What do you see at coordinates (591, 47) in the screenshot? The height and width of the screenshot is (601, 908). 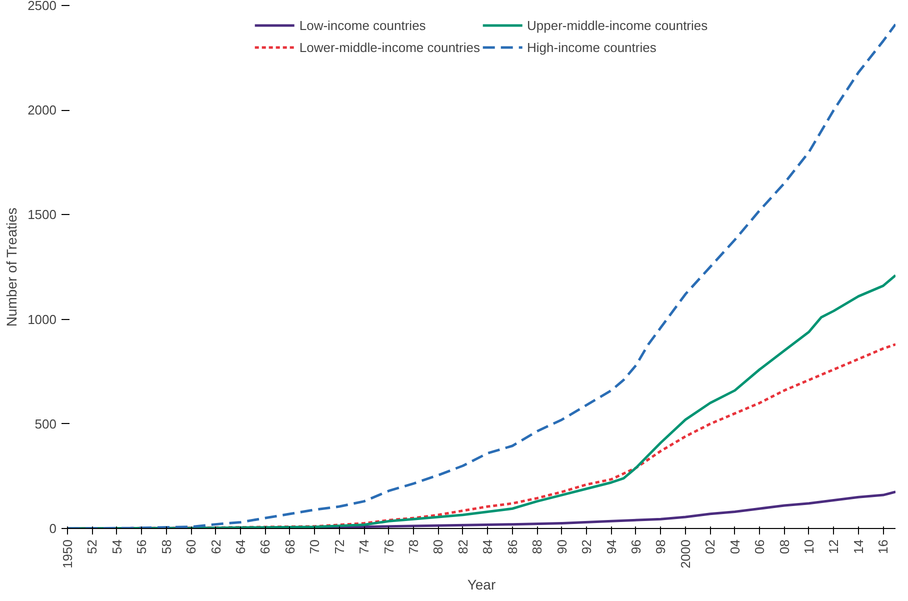 I see `legend-label: High-income countries` at bounding box center [591, 47].